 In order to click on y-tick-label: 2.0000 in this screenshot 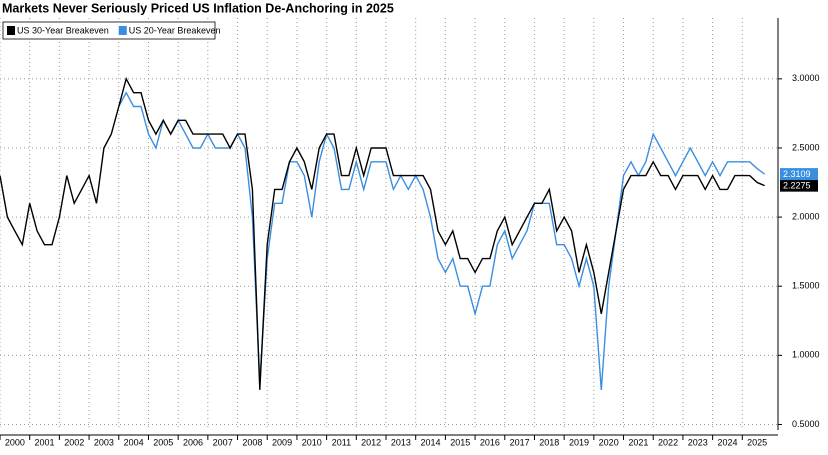, I will do `click(806, 216)`.